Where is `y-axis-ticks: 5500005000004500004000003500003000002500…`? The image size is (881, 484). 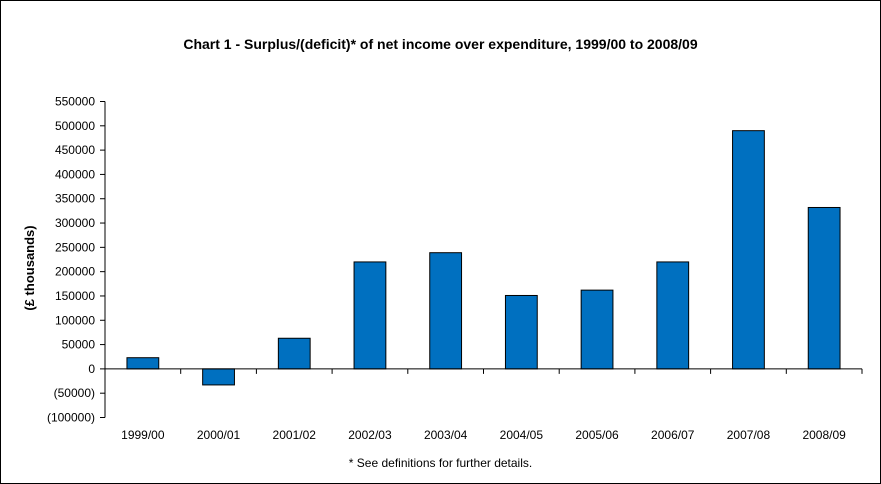 y-axis-ticks: 5500005000004500004000003500003000002500… is located at coordinates (76, 260).